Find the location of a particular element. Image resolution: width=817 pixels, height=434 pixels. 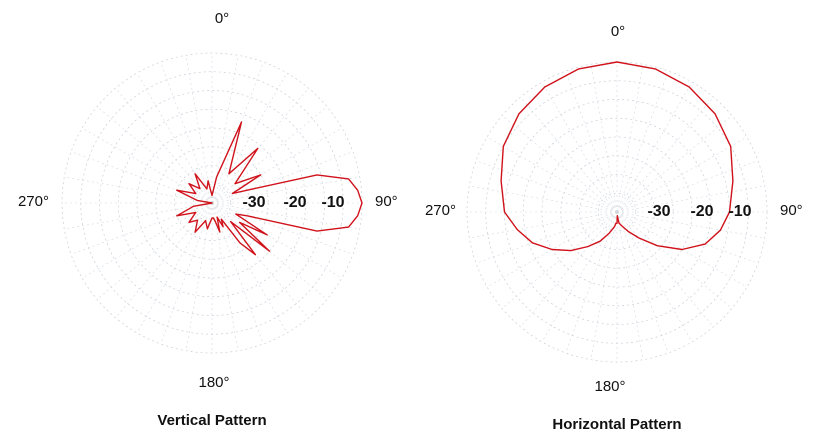

vertical-ring-label-minus30: -30 is located at coordinates (253, 202).